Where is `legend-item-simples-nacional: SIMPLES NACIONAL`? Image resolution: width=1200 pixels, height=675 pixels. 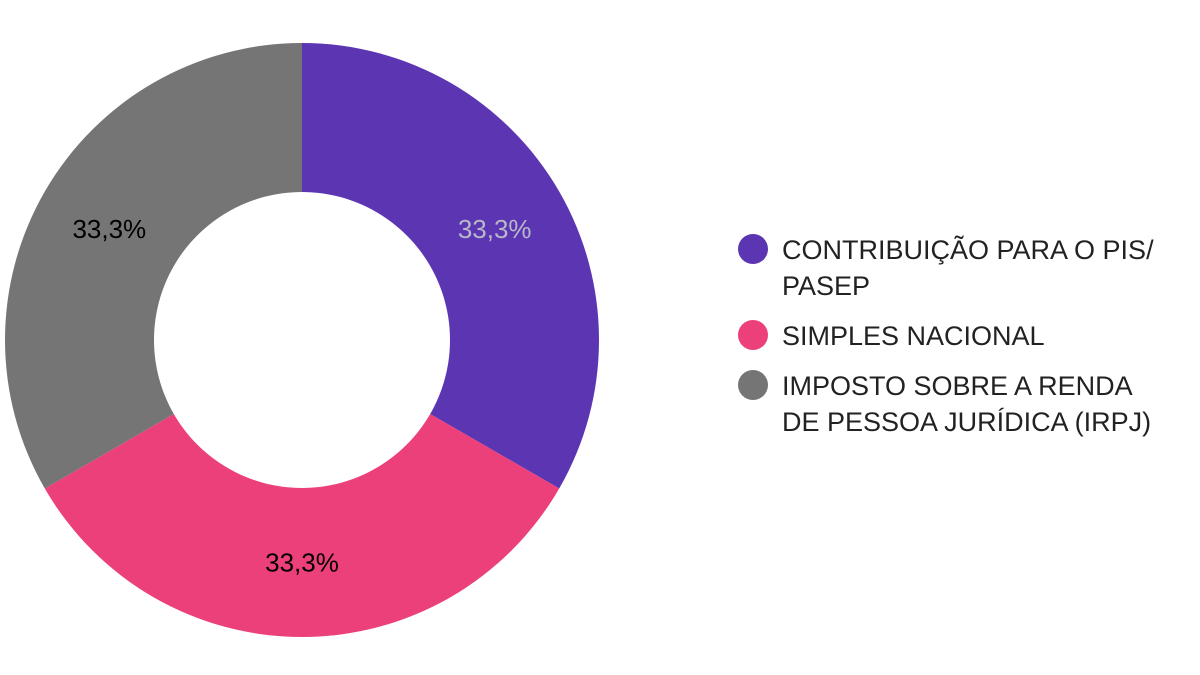 legend-item-simples-nacional: SIMPLES NACIONAL is located at coordinates (963, 336).